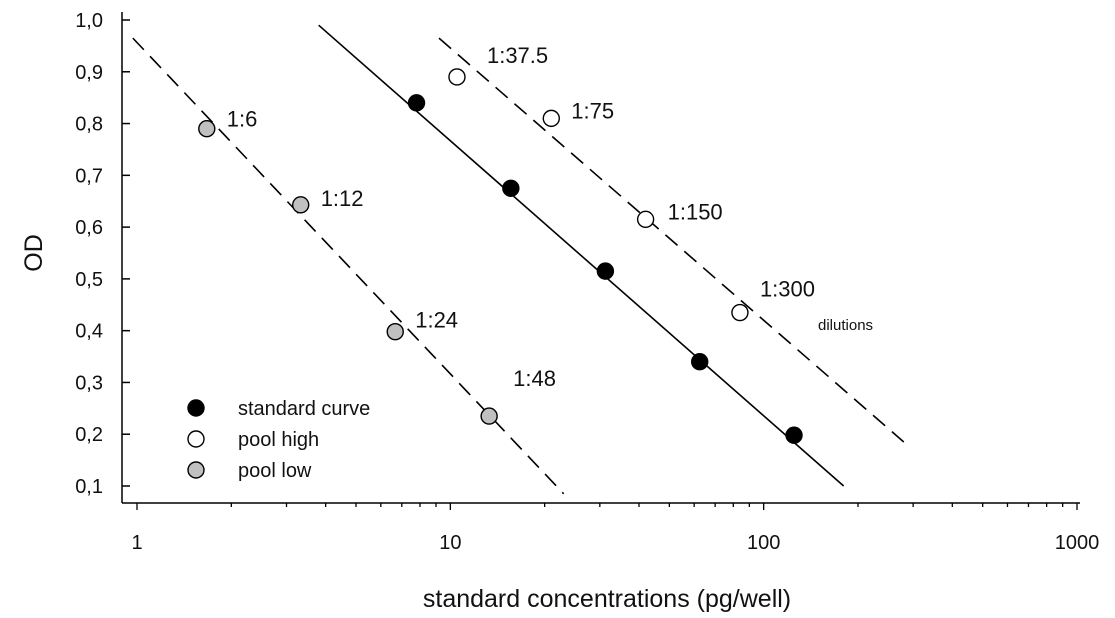 The image size is (1115, 618). Describe the element at coordinates (89, 435) in the screenshot. I see `y-tick-label: 0,2` at that location.